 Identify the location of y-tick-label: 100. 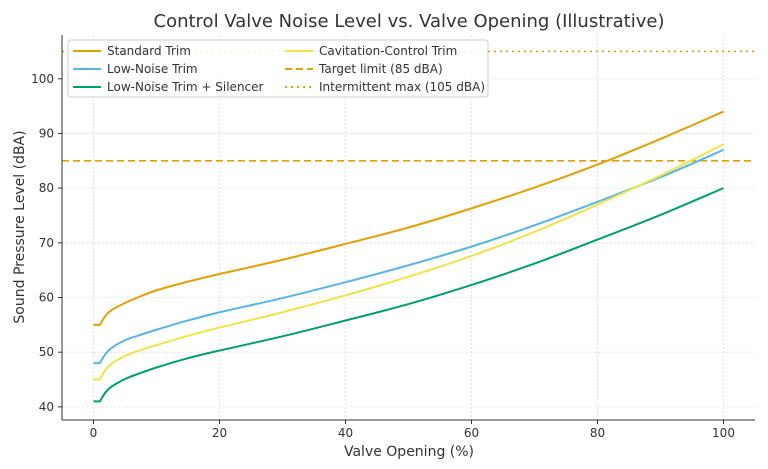
(42, 79).